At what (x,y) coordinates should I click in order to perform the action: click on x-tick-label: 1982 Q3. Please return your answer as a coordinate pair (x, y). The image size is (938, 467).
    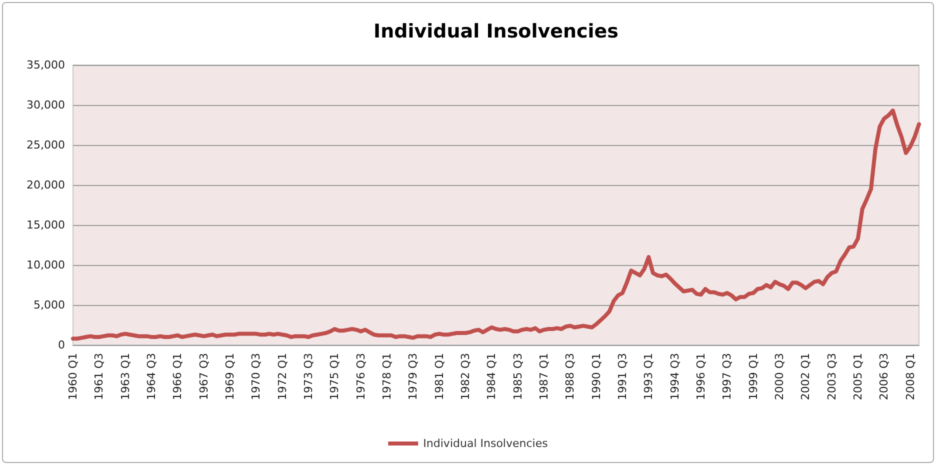
    Looking at the image, I should click on (465, 376).